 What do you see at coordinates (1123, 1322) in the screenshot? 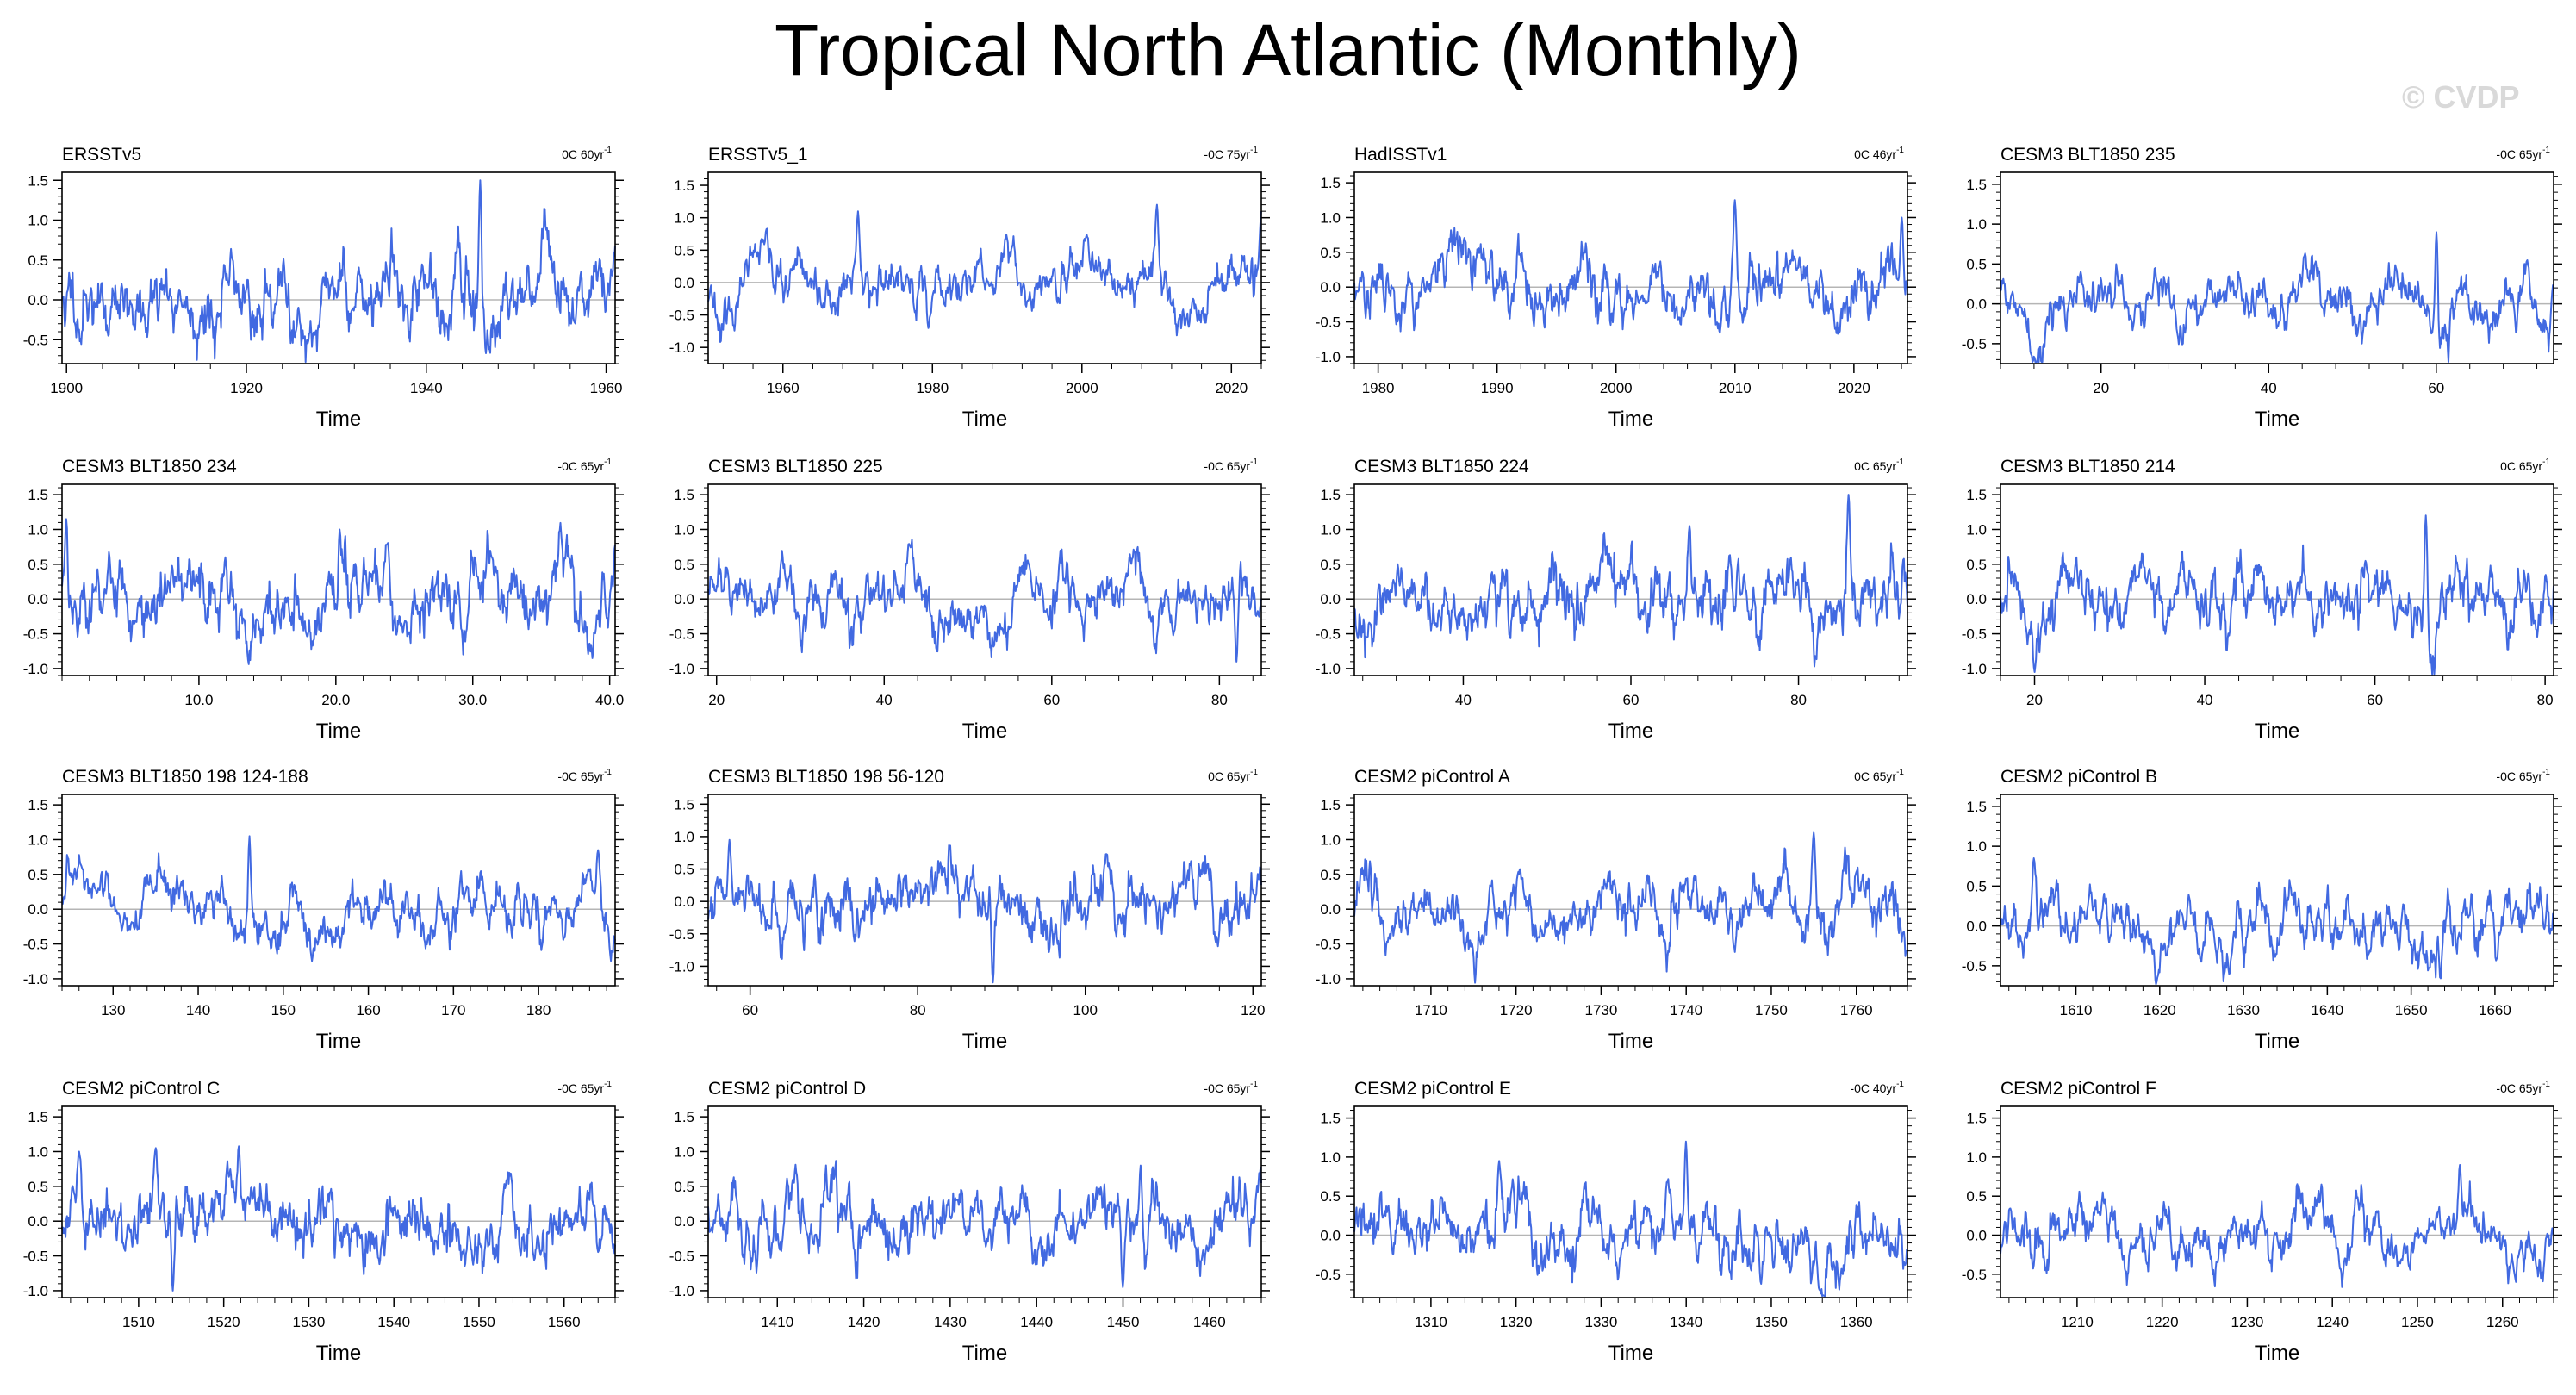
I see `x-tick-label: 1450` at bounding box center [1123, 1322].